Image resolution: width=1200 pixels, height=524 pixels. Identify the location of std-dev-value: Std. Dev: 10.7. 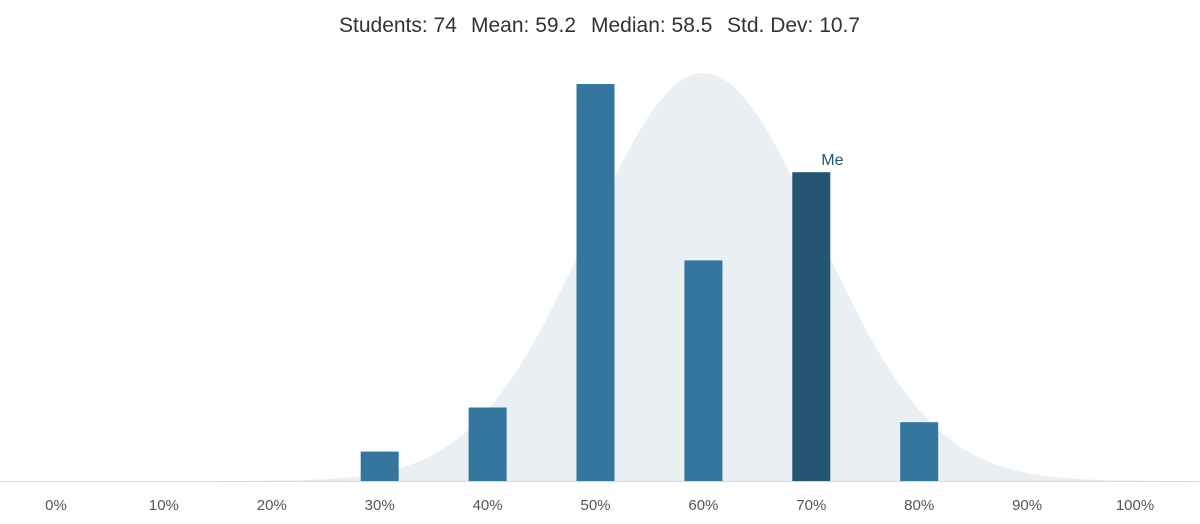
(793, 25).